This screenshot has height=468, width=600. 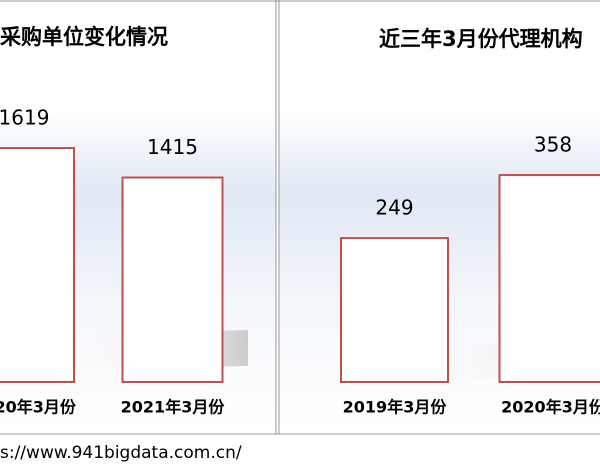 I want to click on x-tick-label: 2019年3月份, so click(x=395, y=407).